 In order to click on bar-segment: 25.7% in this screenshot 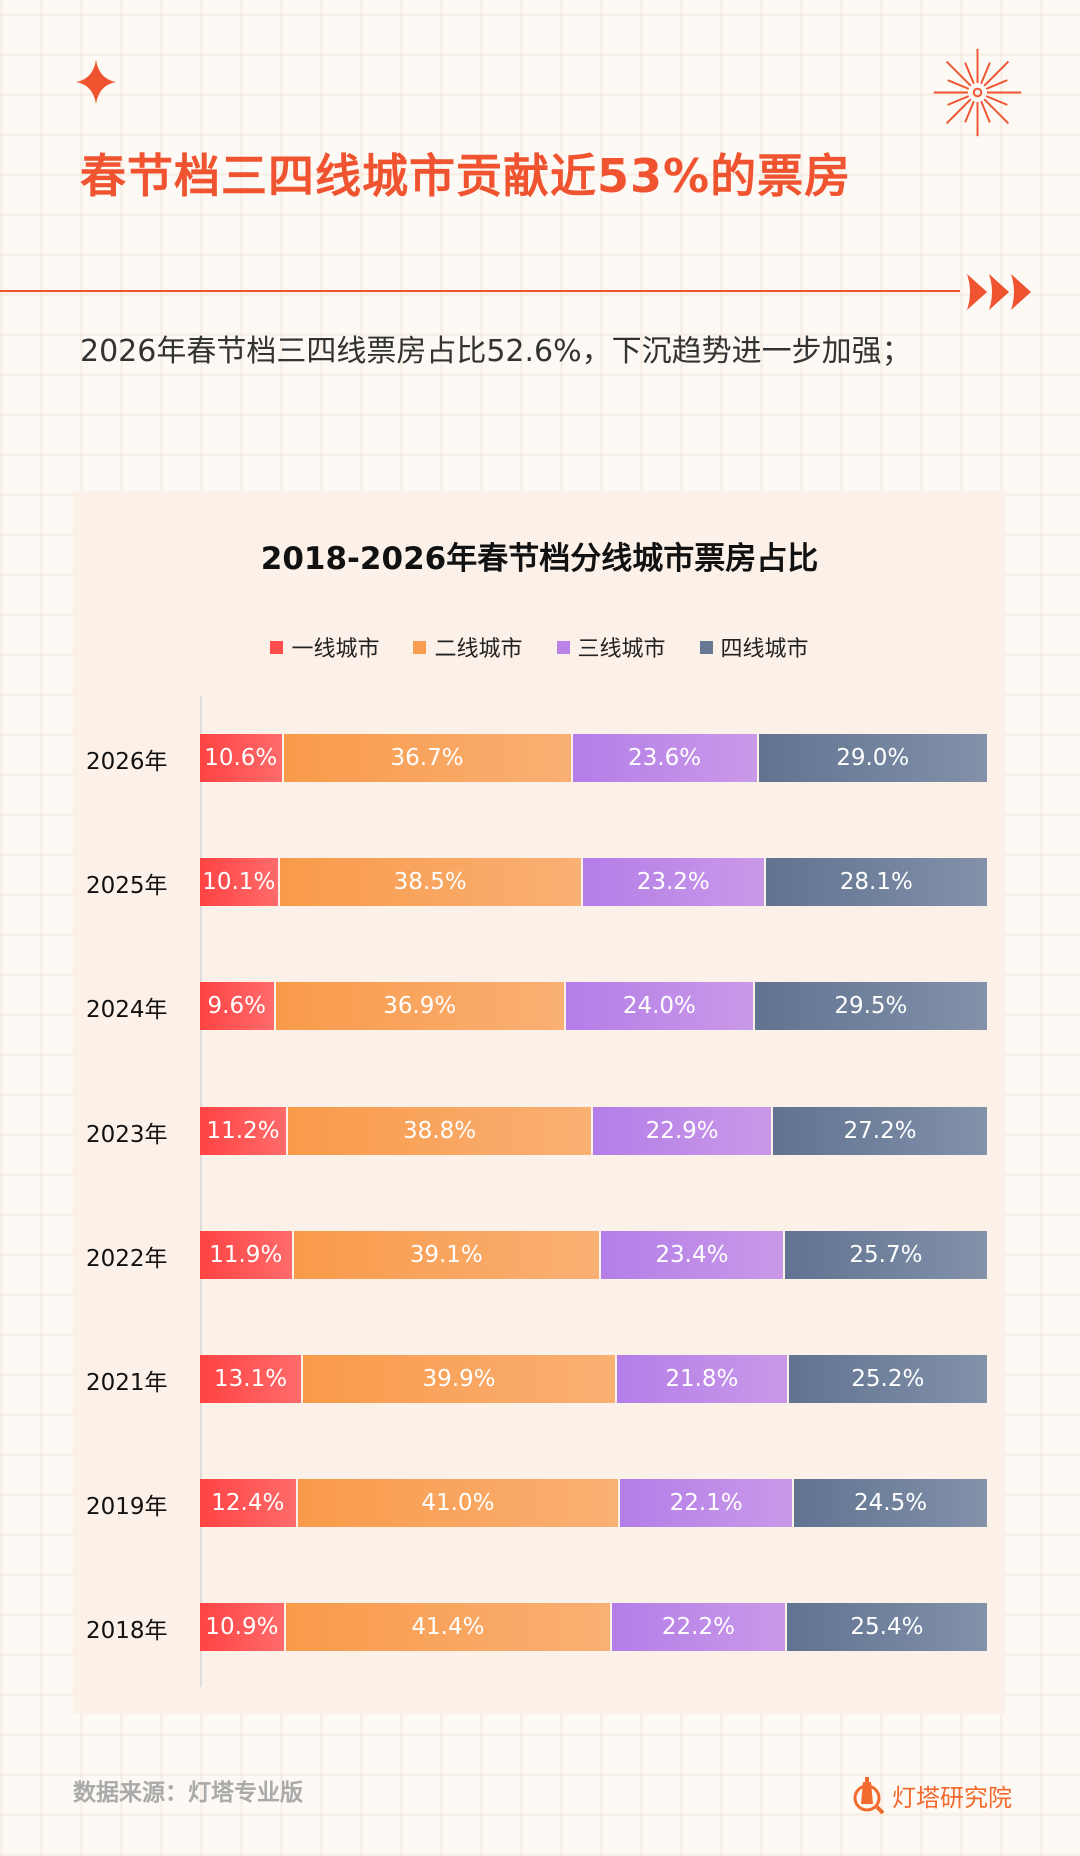, I will do `click(885, 1254)`.